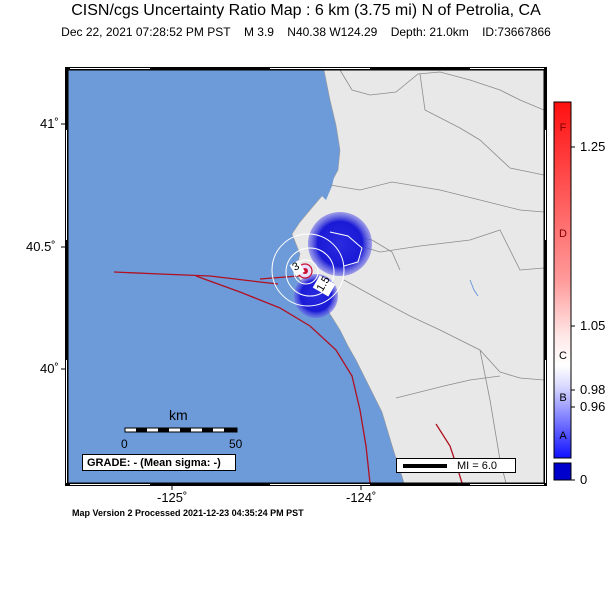  What do you see at coordinates (425, 466) in the screenshot?
I see `mi-legend-bar` at bounding box center [425, 466].